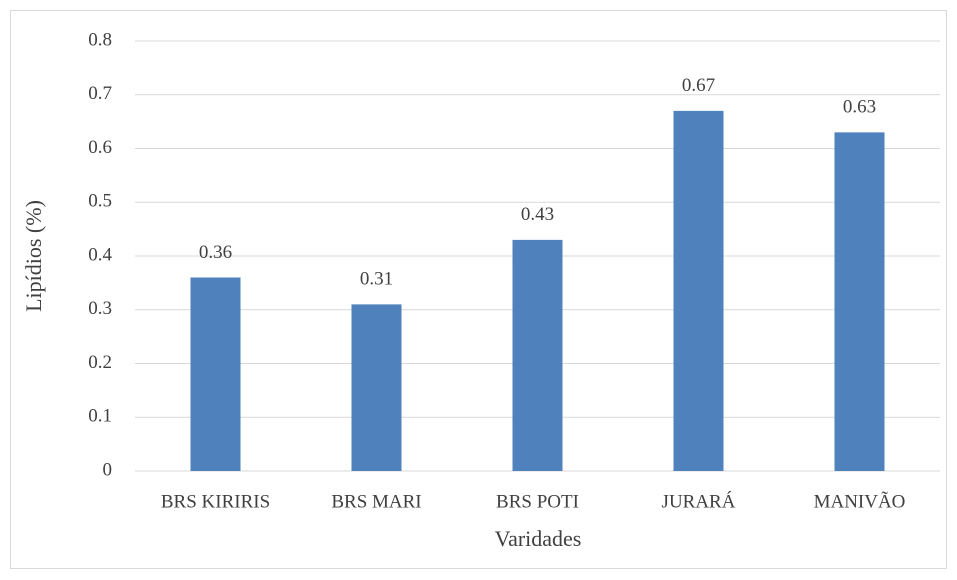 The height and width of the screenshot is (580, 957). I want to click on y-tick-label: 0.1, so click(100, 416).